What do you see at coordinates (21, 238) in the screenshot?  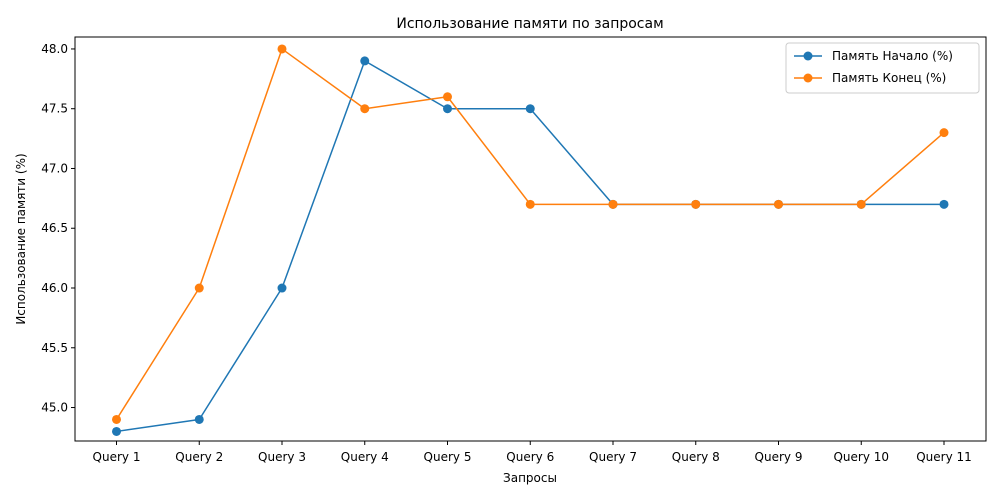 I see `y-axis-label: Использование памяти (%)` at bounding box center [21, 238].